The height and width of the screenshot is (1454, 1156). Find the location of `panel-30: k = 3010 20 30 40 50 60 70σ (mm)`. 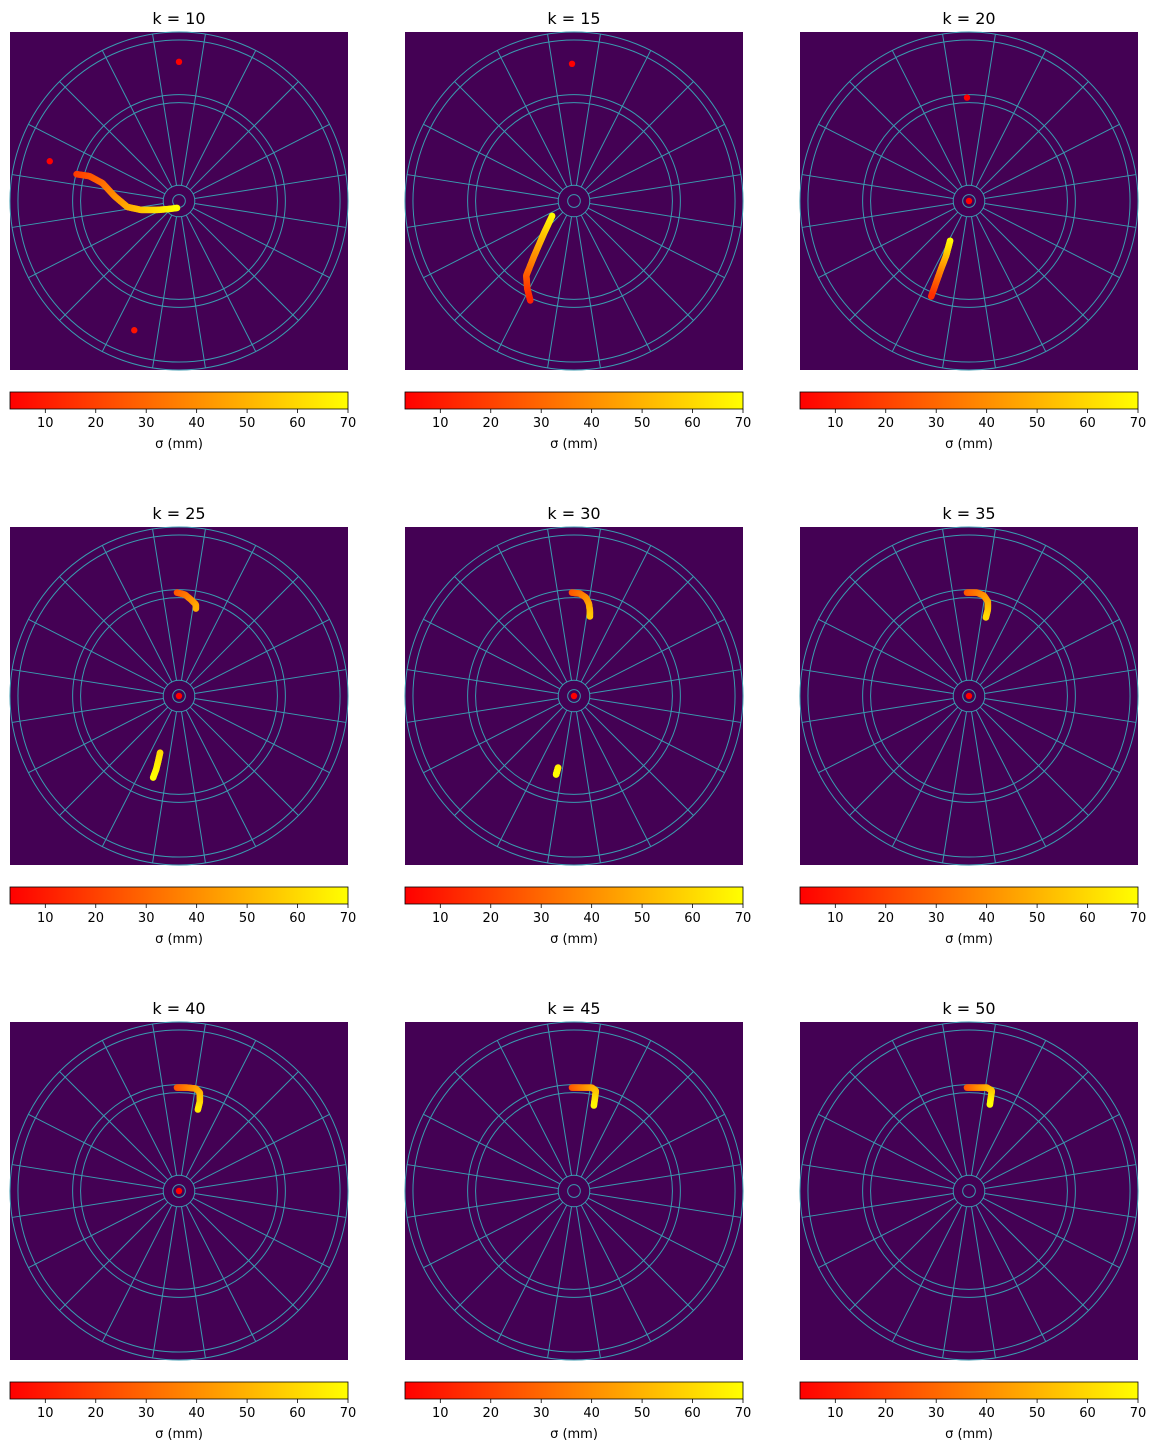

panel-30: k = 3010 20 30 40 50 60 70σ (mm) is located at coordinates (578, 725).